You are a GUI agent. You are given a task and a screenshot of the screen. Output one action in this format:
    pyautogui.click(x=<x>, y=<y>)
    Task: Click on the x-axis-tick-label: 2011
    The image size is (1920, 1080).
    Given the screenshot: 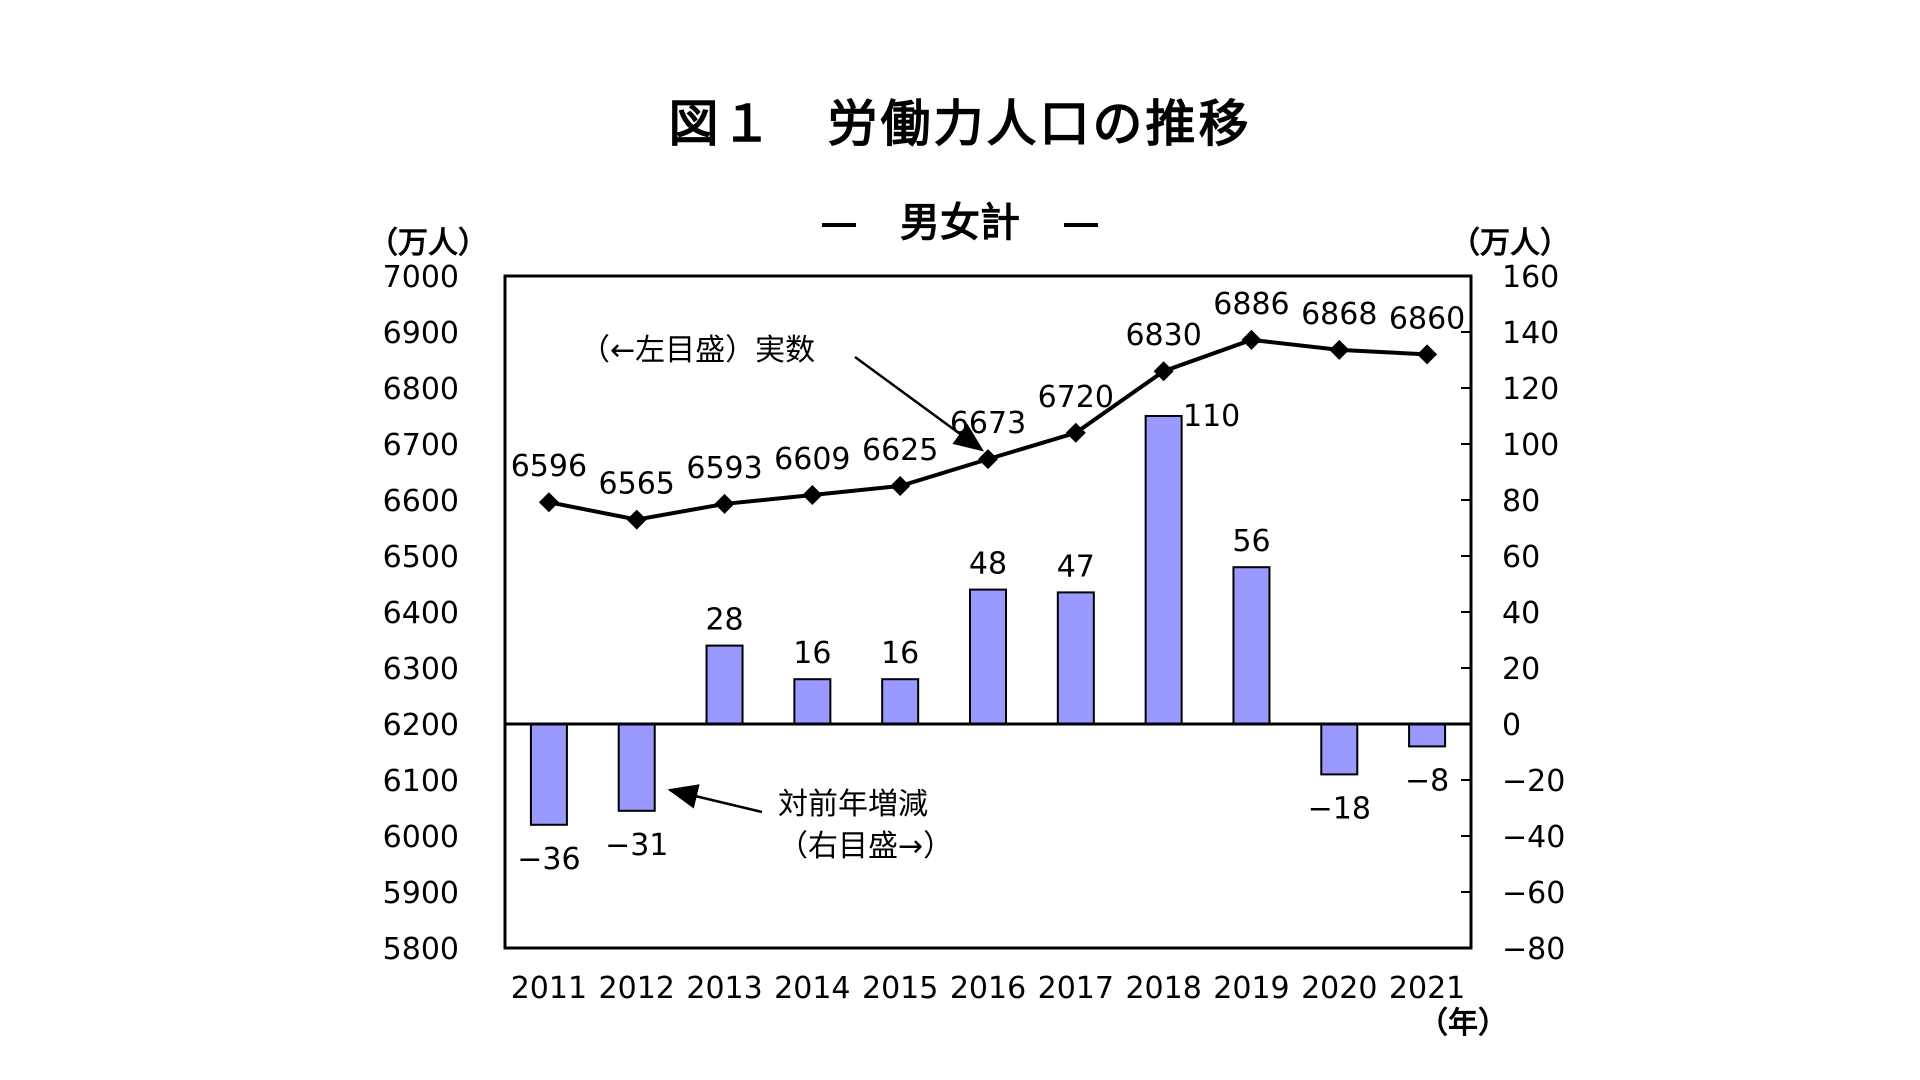 What is the action you would take?
    pyautogui.click(x=549, y=988)
    